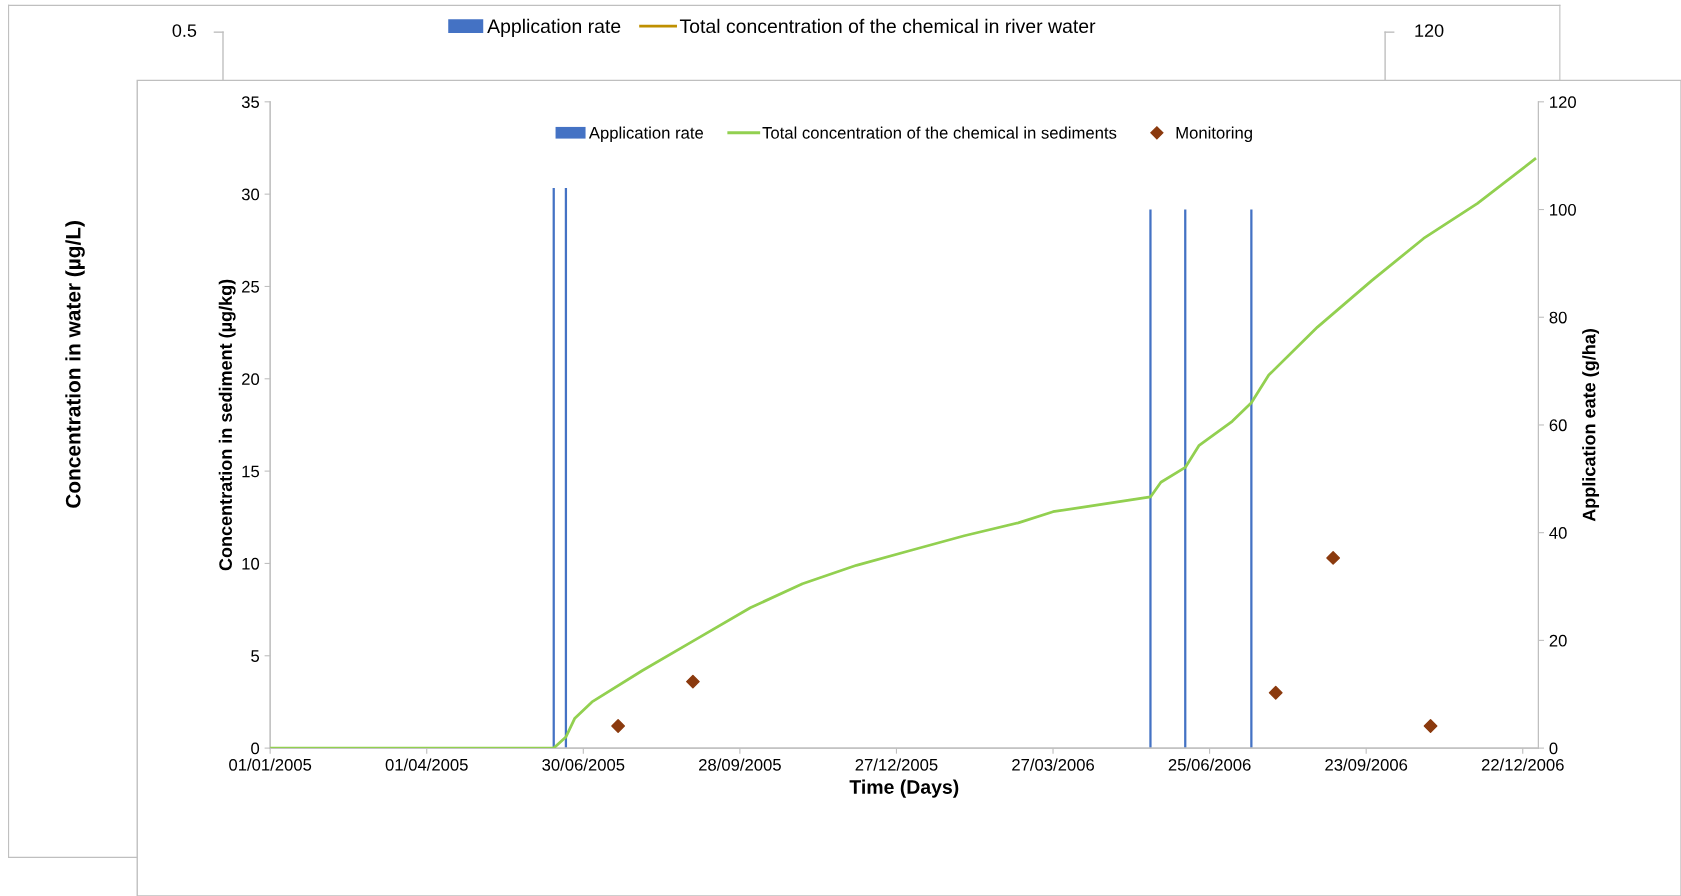 The image size is (1681, 896). What do you see at coordinates (939, 132) in the screenshot?
I see `legend-label: Total concentration of the chemical in sediments` at bounding box center [939, 132].